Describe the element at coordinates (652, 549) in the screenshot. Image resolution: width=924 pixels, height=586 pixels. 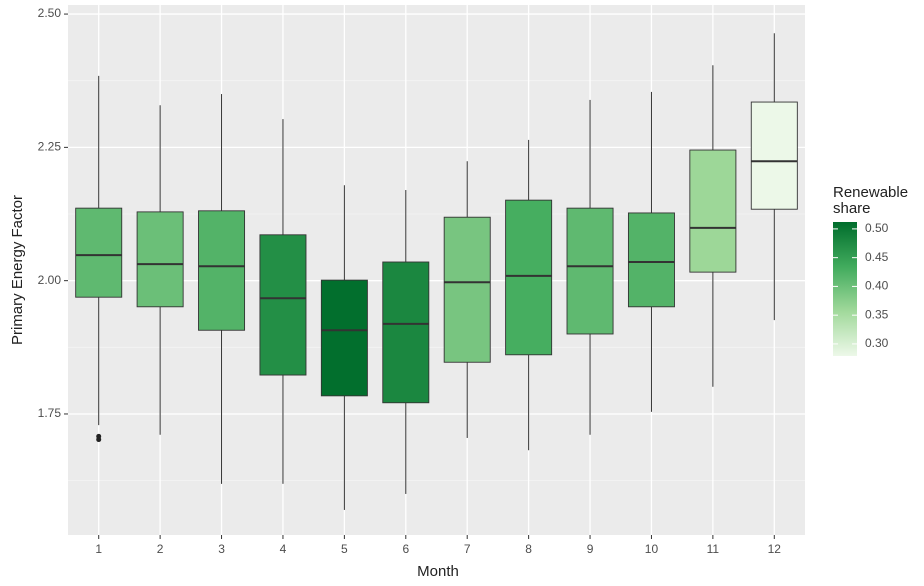
I see `x-tick-label: 10` at that location.